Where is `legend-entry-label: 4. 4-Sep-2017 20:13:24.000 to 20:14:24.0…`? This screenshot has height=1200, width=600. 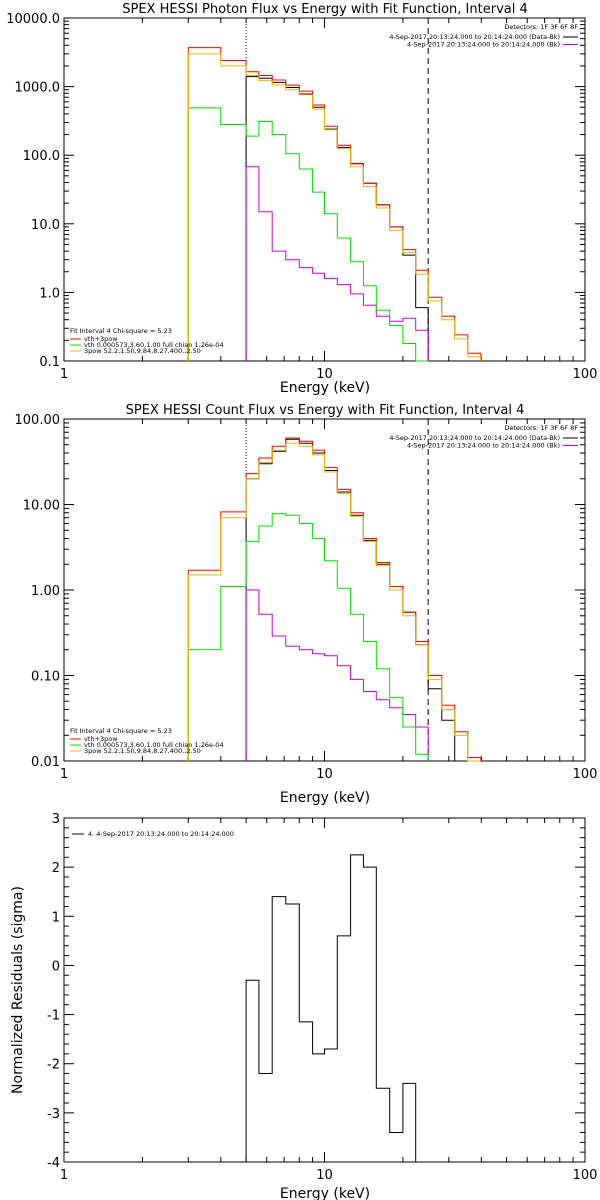
legend-entry-label: 4. 4-Sep-2017 20:13:24.000 to 20:14:24.0… is located at coordinates (161, 834).